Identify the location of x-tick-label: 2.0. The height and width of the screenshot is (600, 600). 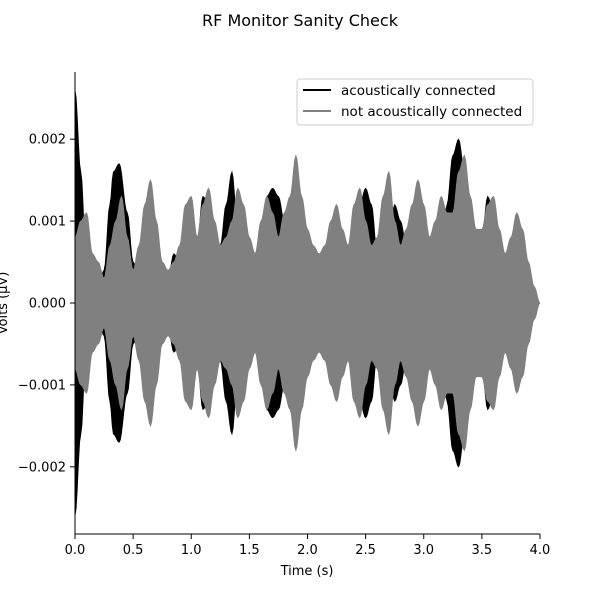
(307, 550).